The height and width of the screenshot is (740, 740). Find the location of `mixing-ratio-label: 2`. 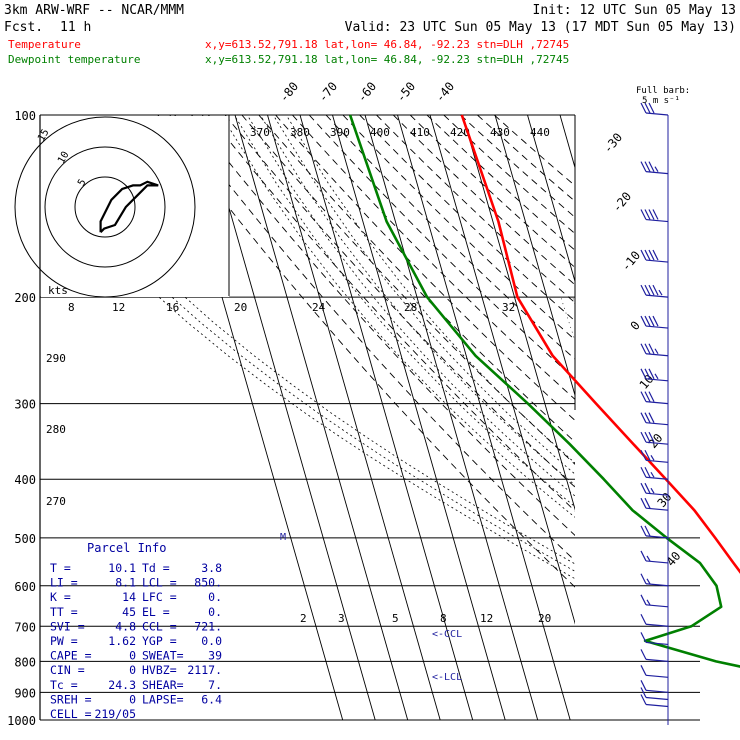

mixing-ratio-label: 2 is located at coordinates (303, 618).